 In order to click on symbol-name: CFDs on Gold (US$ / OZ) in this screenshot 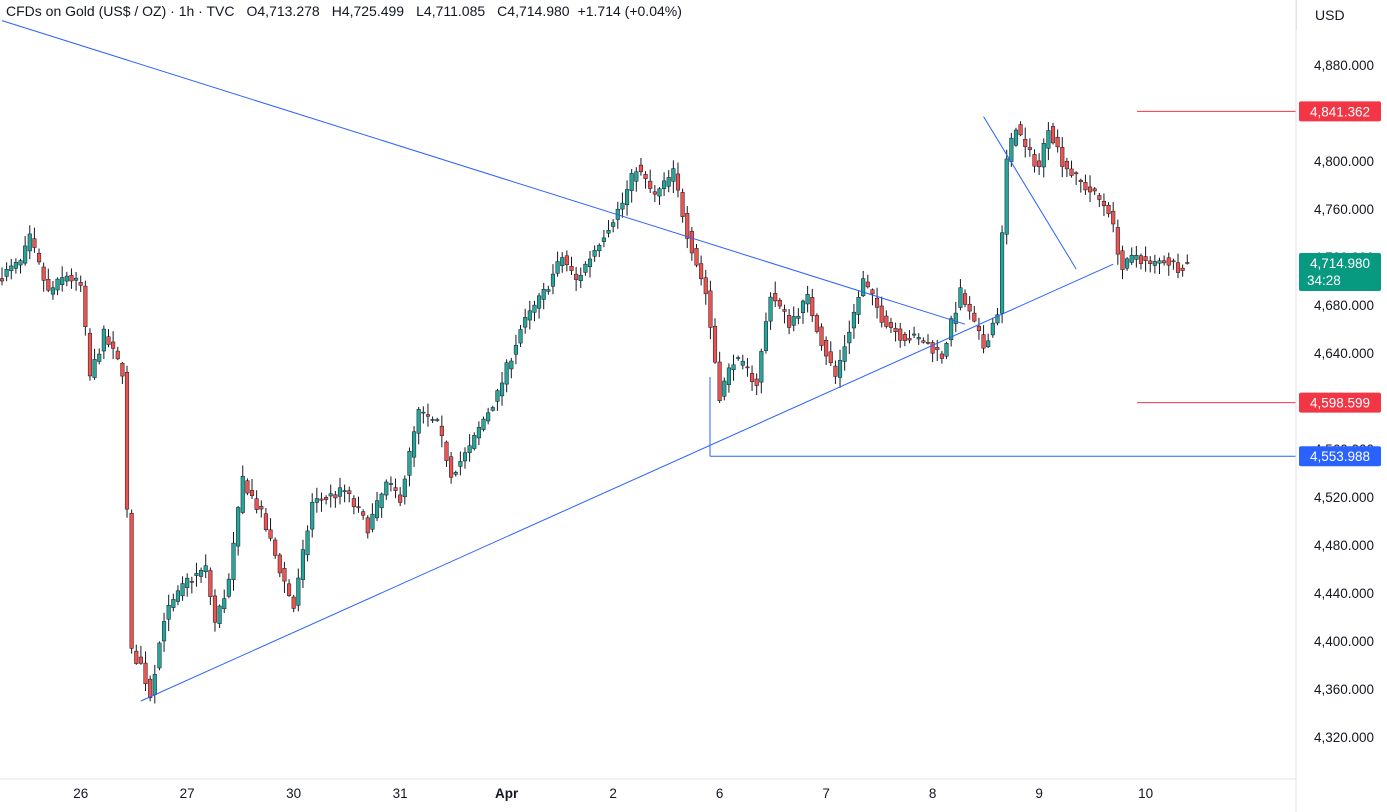, I will do `click(86, 11)`.